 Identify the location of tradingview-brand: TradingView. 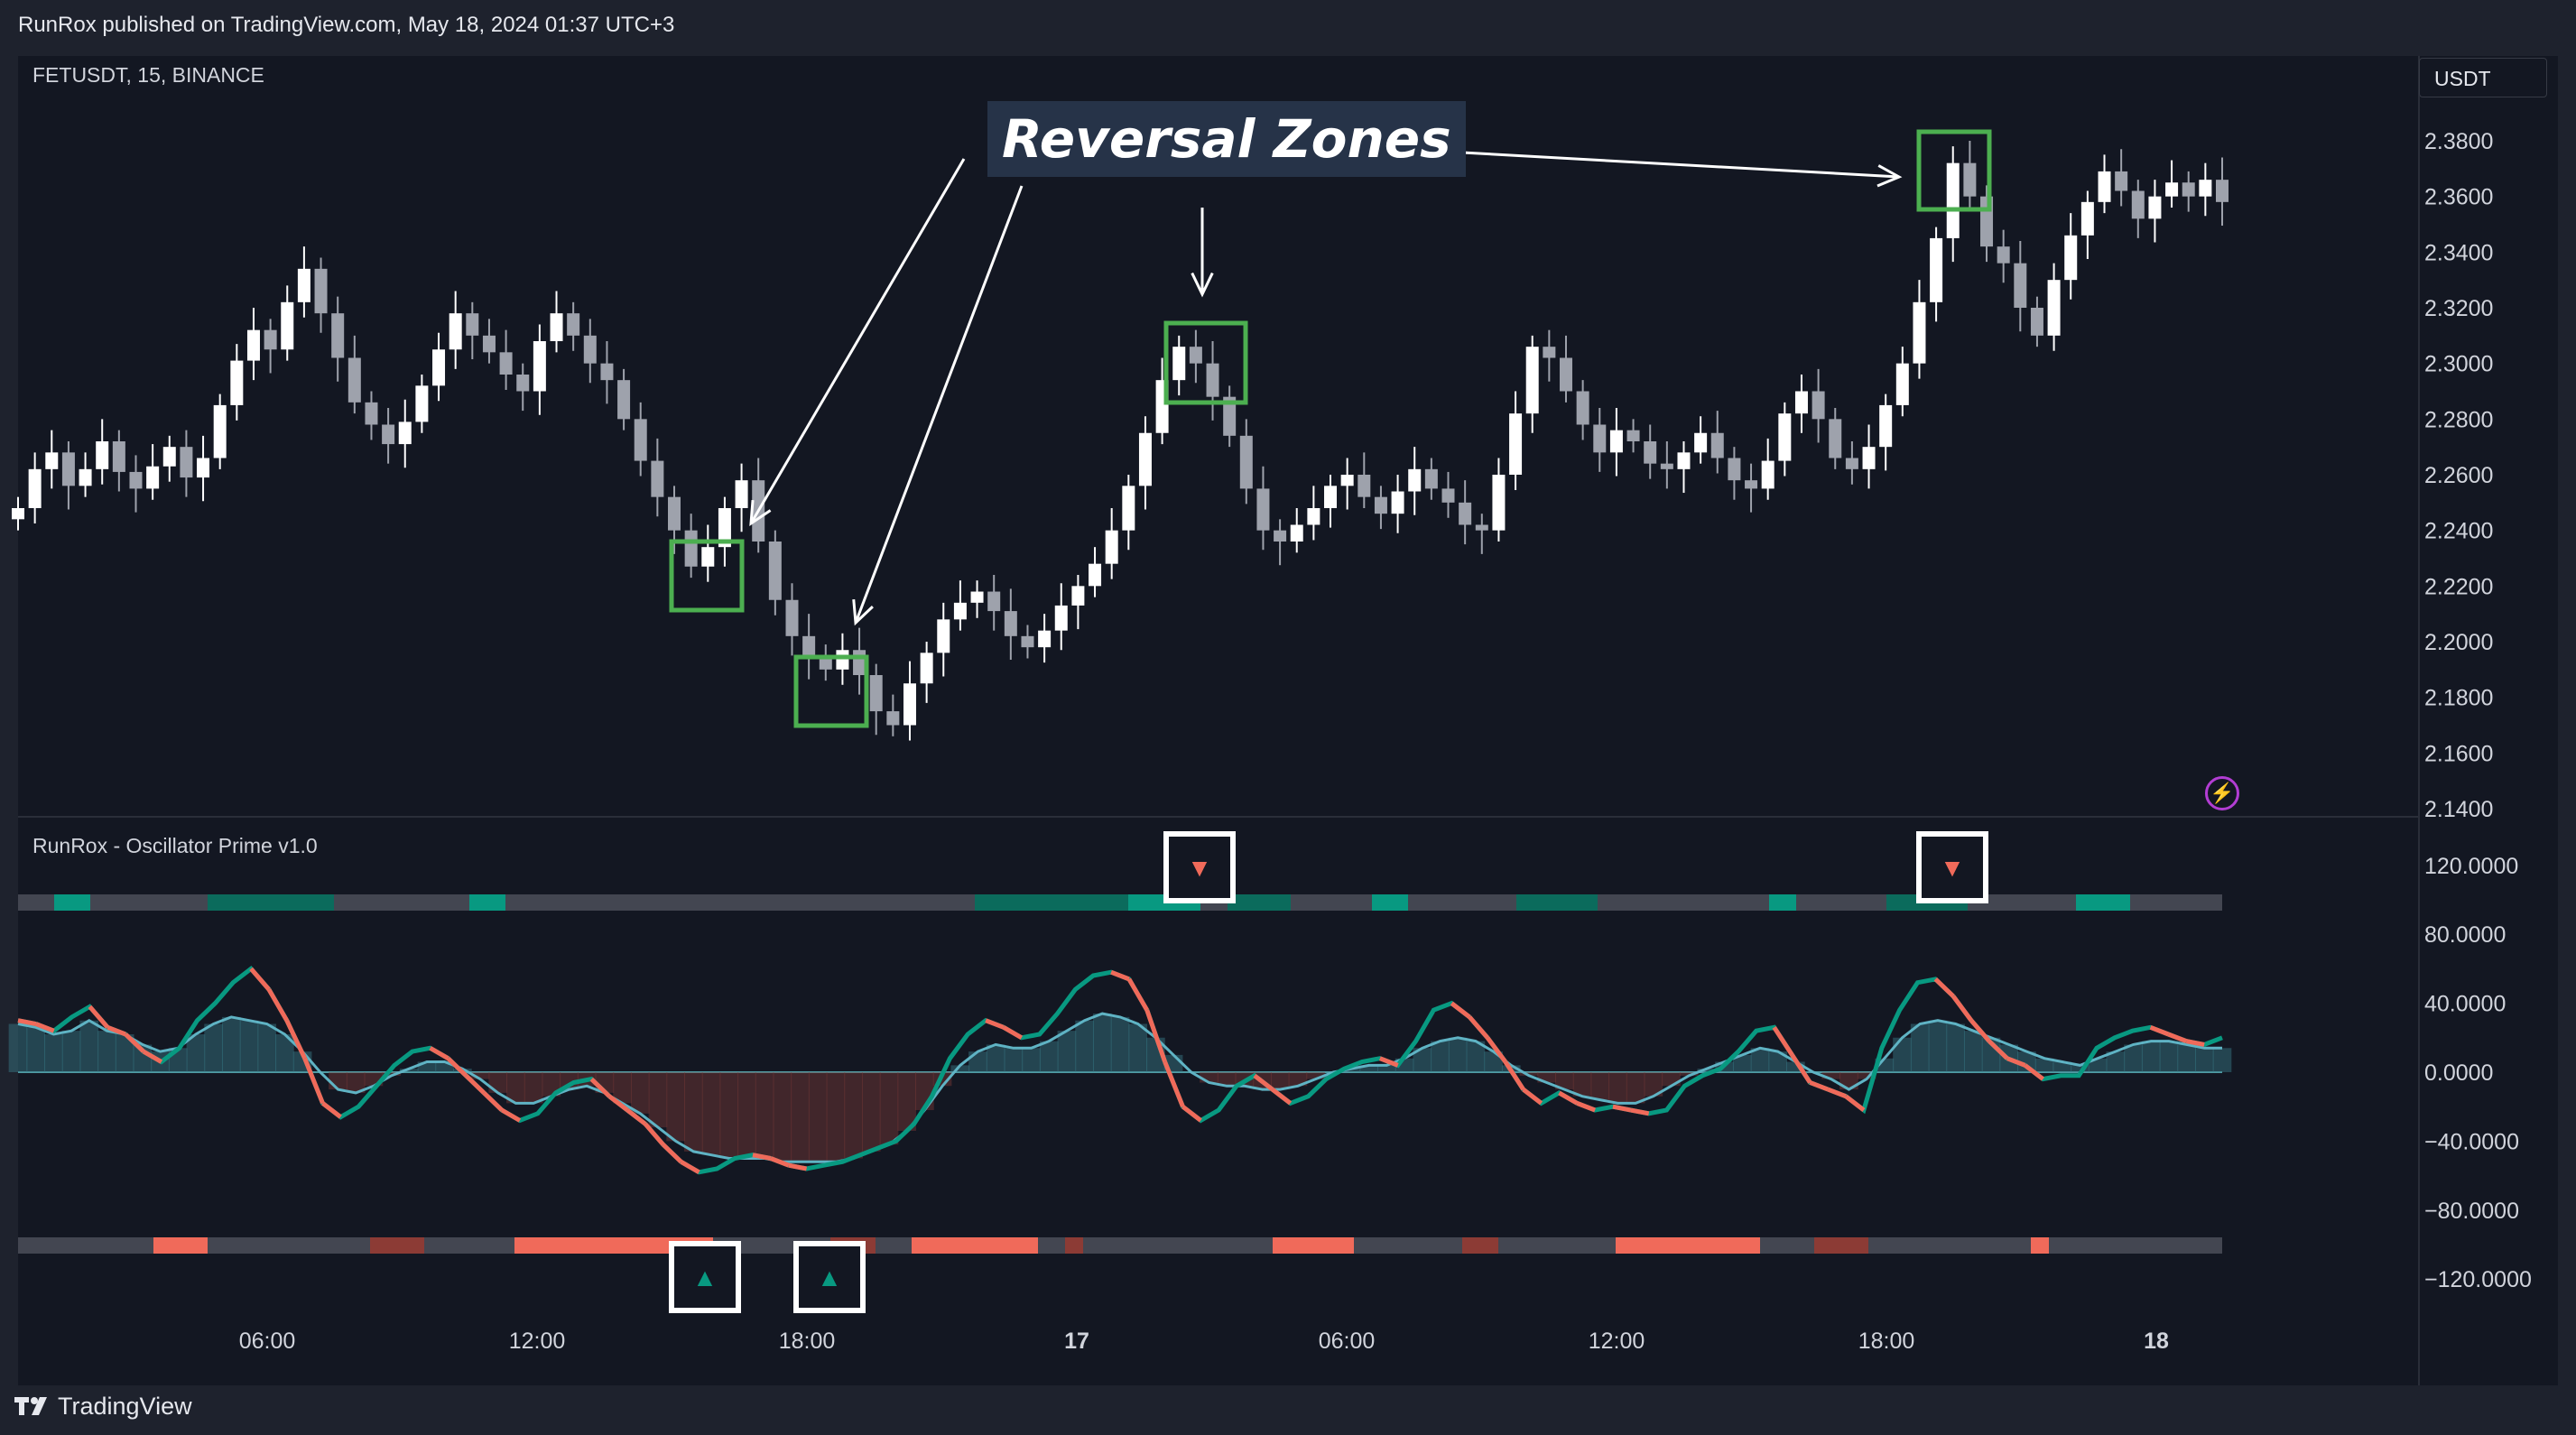
(125, 1406).